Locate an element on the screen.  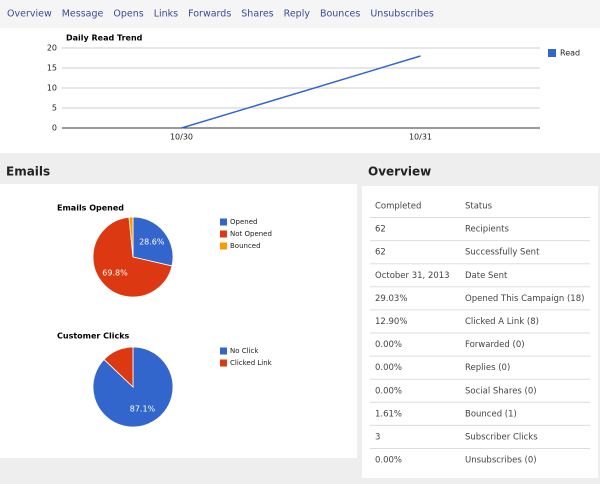
table-cell: Status is located at coordinates (479, 207).